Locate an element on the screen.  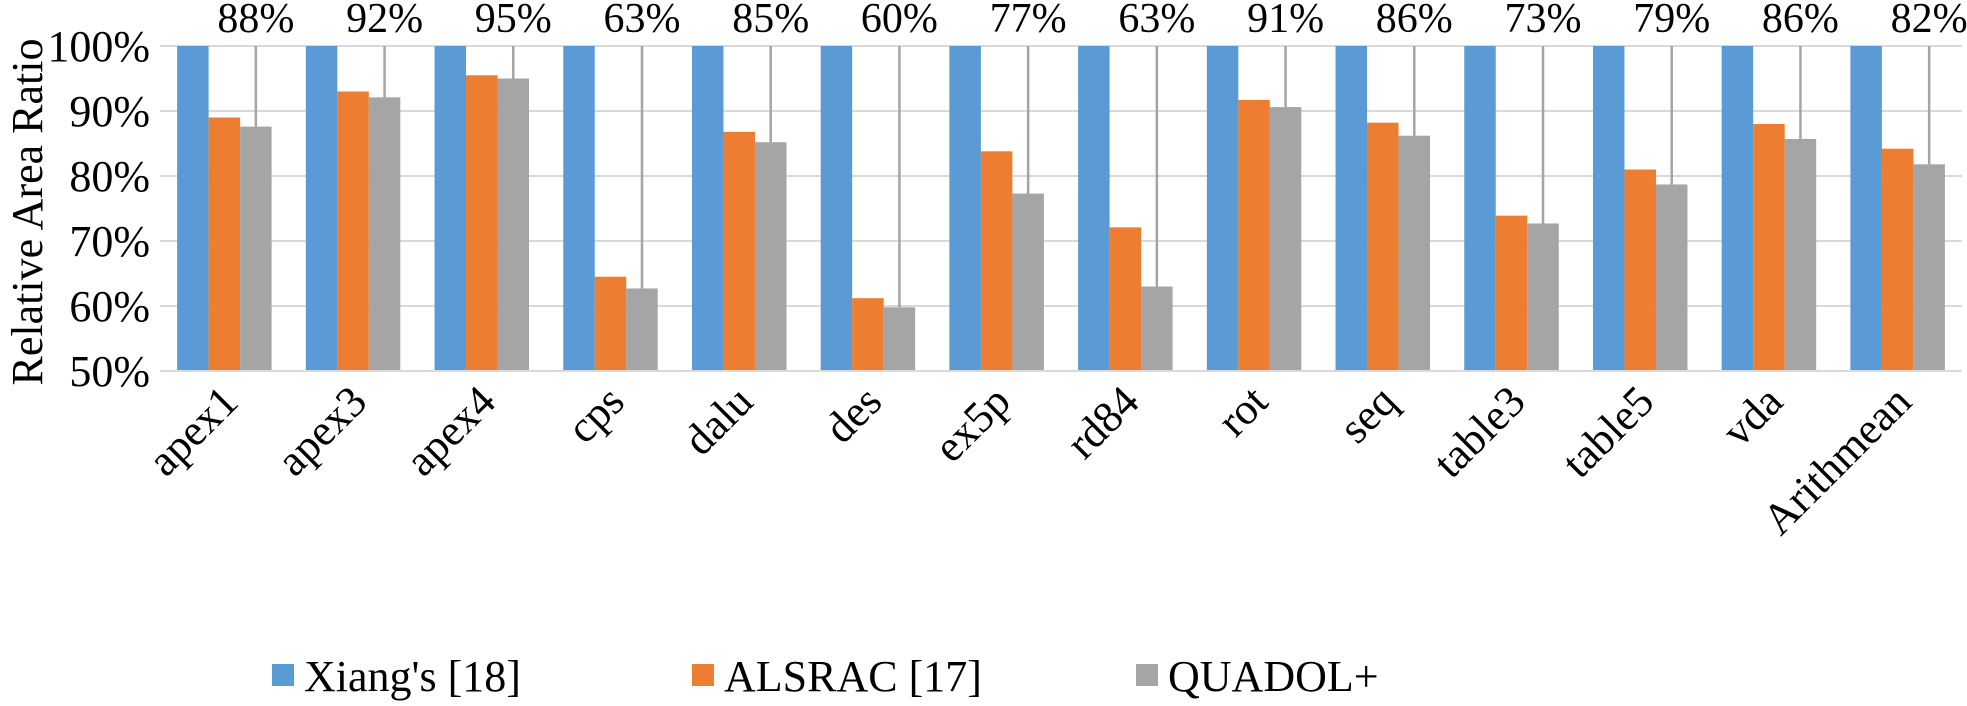
legend-label: ALSRAC [17] is located at coordinates (853, 676).